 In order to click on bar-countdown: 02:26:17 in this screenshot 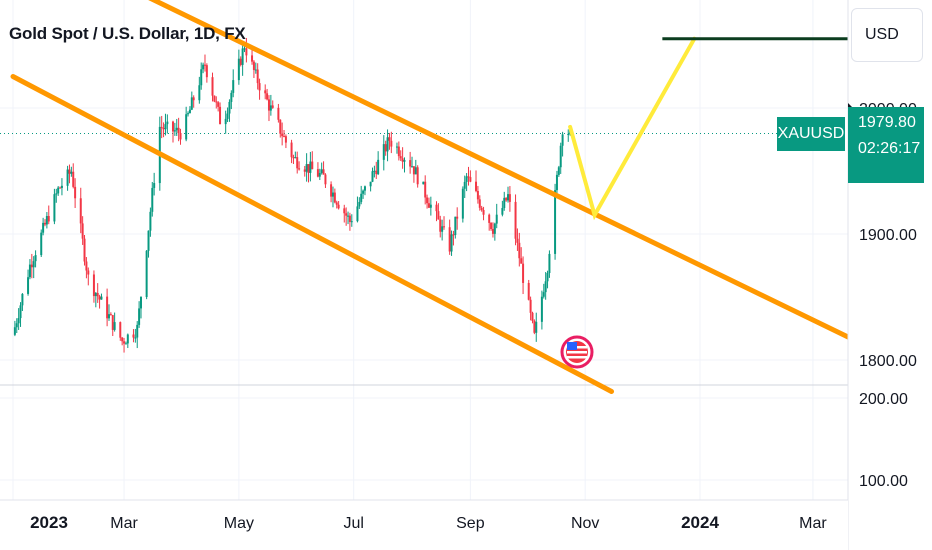, I will do `click(889, 148)`.